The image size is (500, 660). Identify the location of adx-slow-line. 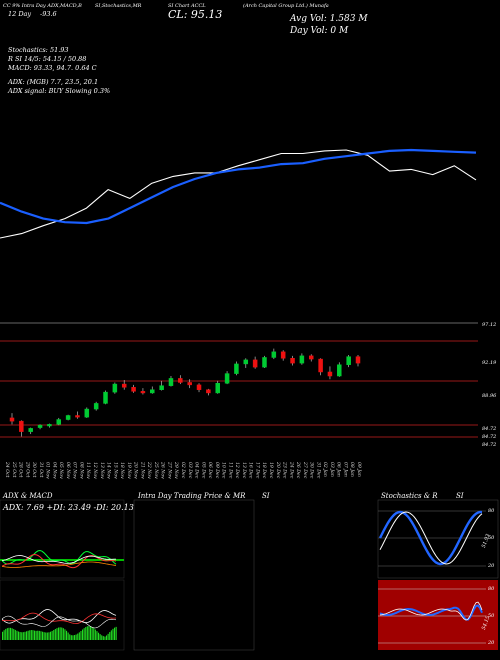
(59, 564).